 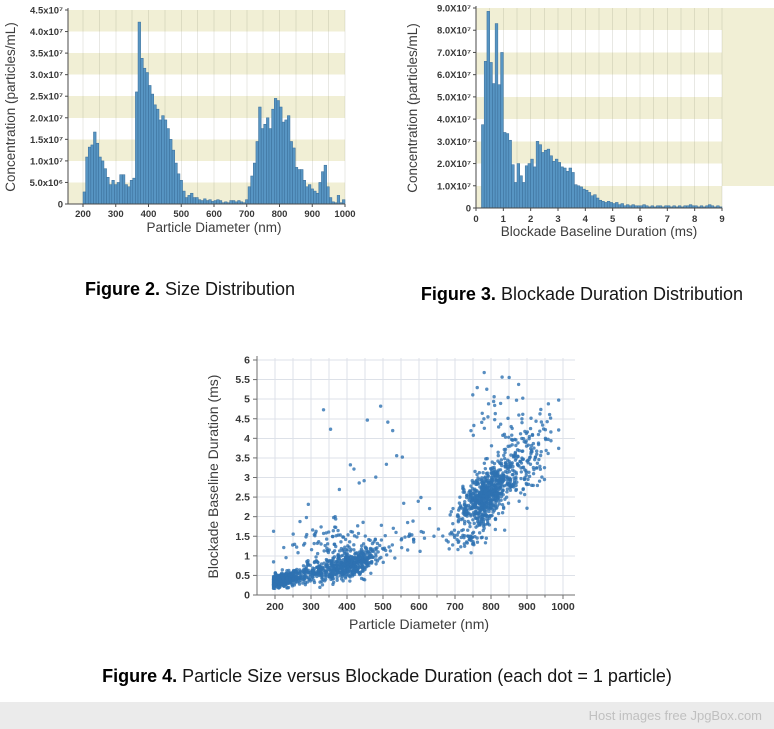 What do you see at coordinates (454, 9) in the screenshot?
I see `svg-text: 9.0X10⁷` at bounding box center [454, 9].